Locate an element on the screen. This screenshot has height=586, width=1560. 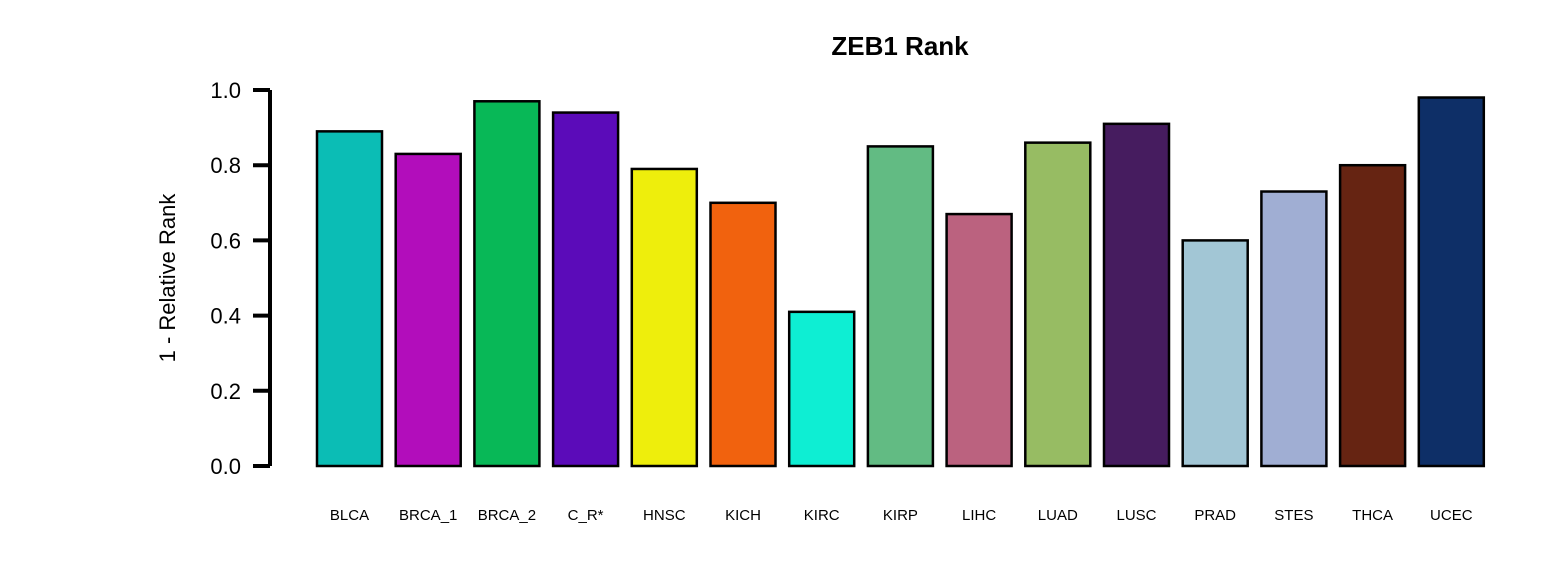
x-tick-label: LUAD is located at coordinates (1058, 515).